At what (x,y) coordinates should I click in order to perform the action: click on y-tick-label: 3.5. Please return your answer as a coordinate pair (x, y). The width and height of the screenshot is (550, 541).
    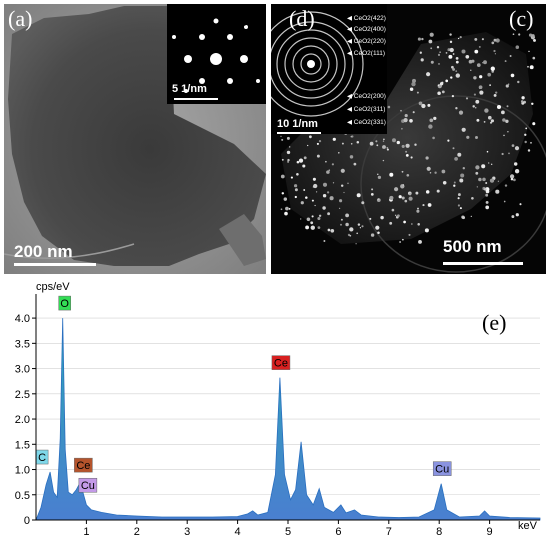
    Looking at the image, I should click on (22, 344).